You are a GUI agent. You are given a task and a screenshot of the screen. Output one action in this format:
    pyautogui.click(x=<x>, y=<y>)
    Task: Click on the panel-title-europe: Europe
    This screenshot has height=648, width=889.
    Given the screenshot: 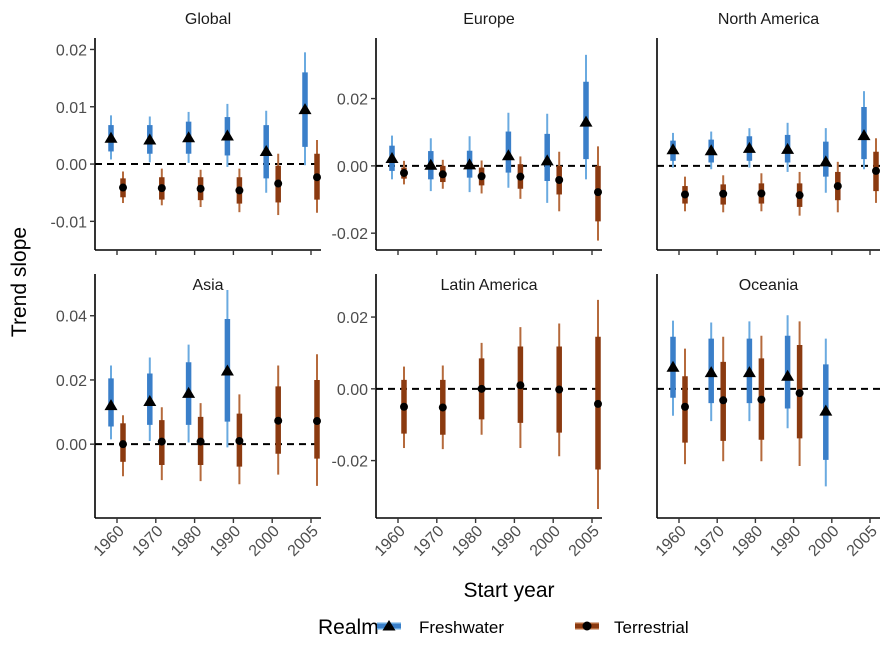 What is the action you would take?
    pyautogui.click(x=489, y=19)
    